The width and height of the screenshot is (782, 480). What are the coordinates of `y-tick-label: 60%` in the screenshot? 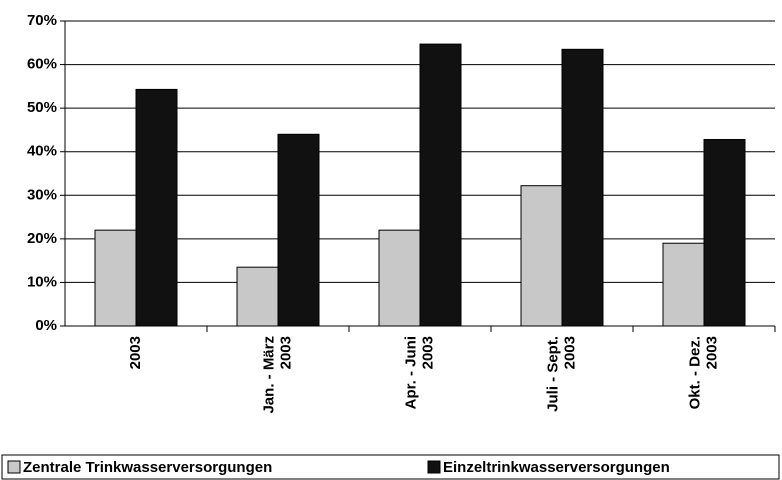 It's located at (42, 64).